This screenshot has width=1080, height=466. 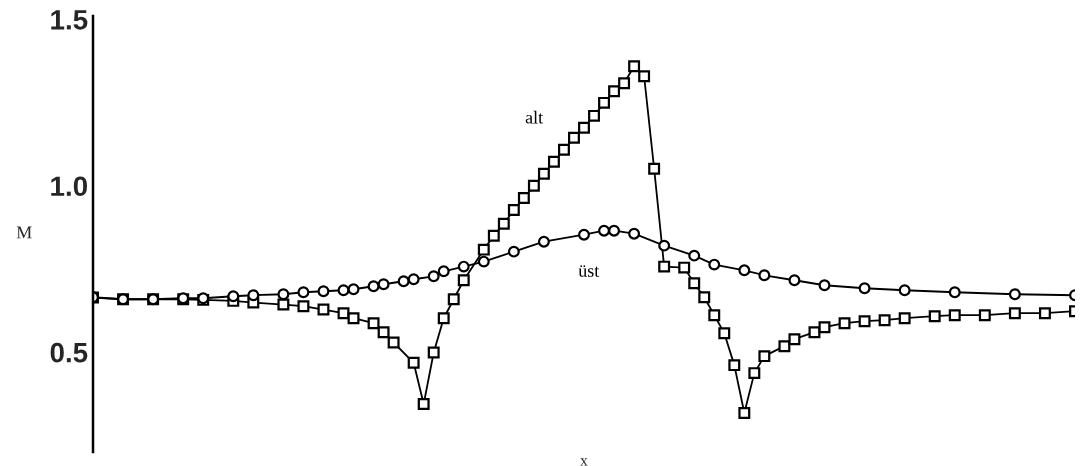 I want to click on y-tick-label: 1.5, so click(x=69, y=20).